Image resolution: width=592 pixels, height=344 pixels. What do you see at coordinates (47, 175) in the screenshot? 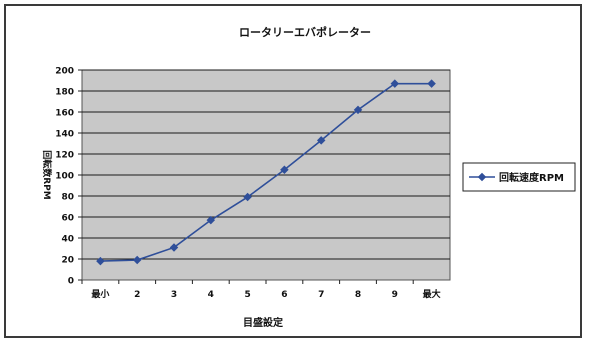
I see `y-axis-label: 回転数RPM` at bounding box center [47, 175].